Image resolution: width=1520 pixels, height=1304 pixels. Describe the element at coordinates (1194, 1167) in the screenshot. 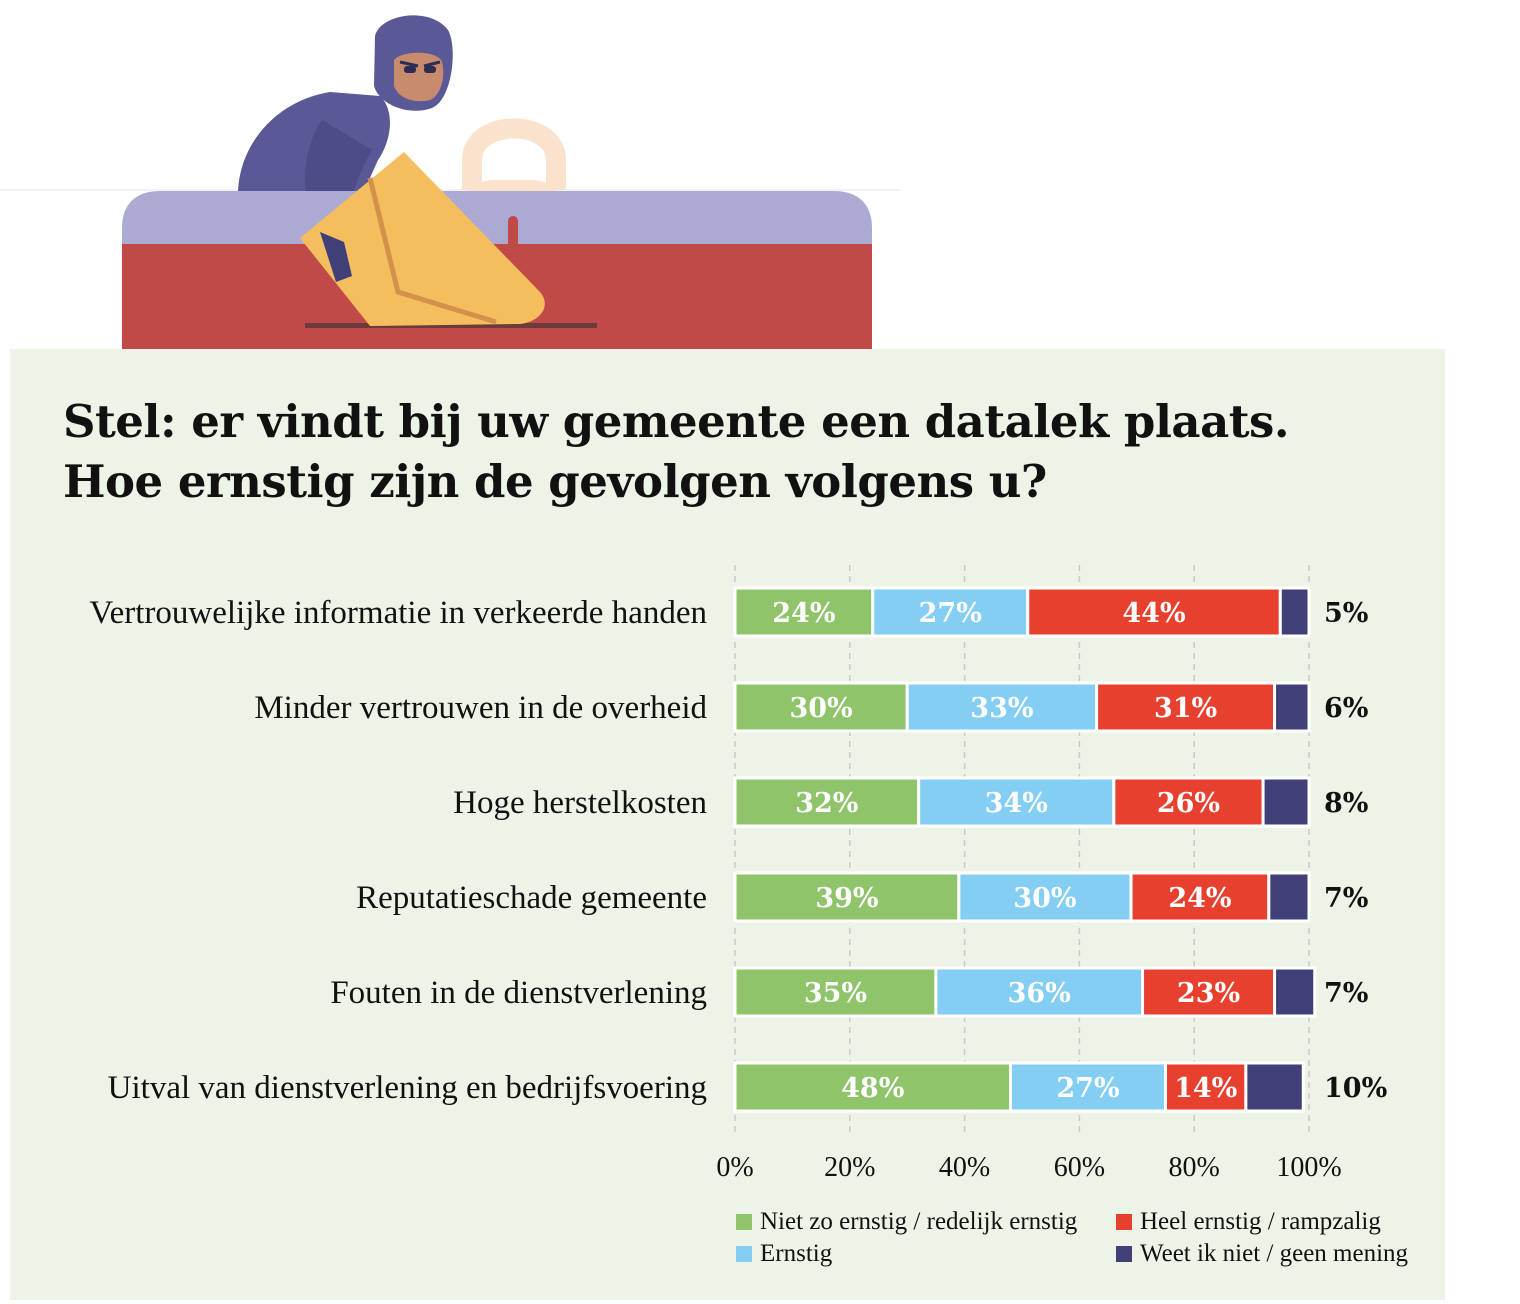

I see `x-tick-label-80: 80%` at that location.